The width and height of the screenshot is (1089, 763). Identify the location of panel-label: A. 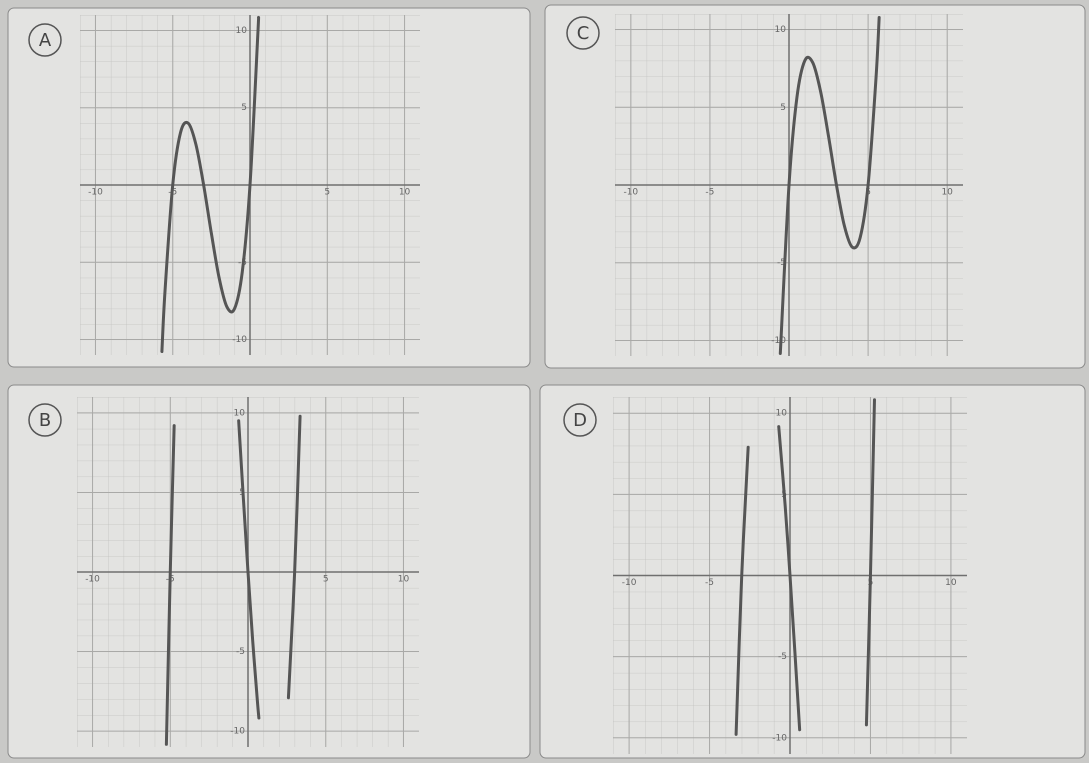
(45, 40).